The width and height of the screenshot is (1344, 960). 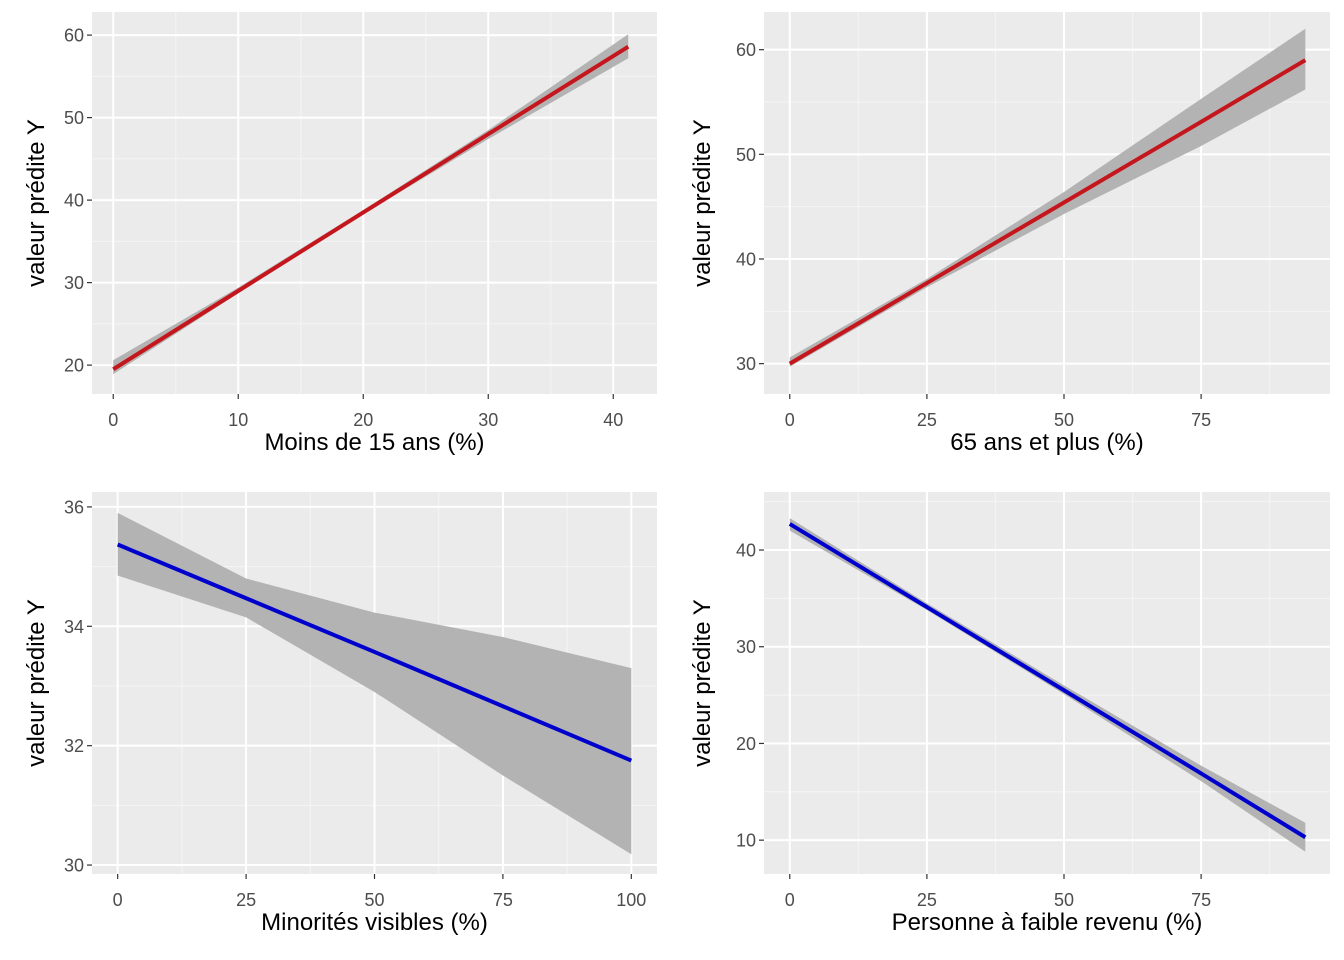 What do you see at coordinates (74, 746) in the screenshot?
I see `y-tick-label: 32` at bounding box center [74, 746].